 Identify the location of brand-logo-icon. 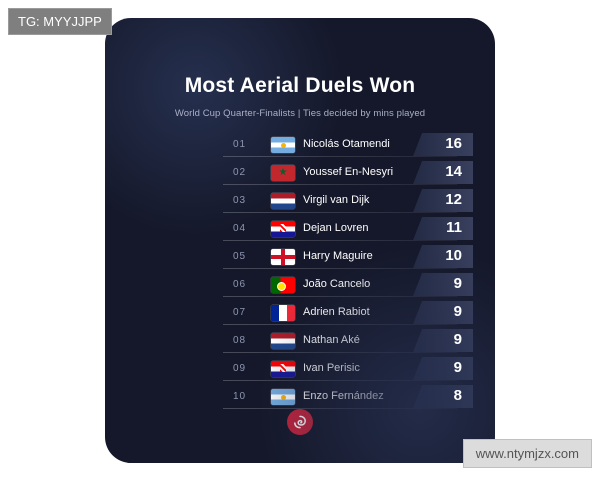
(300, 422).